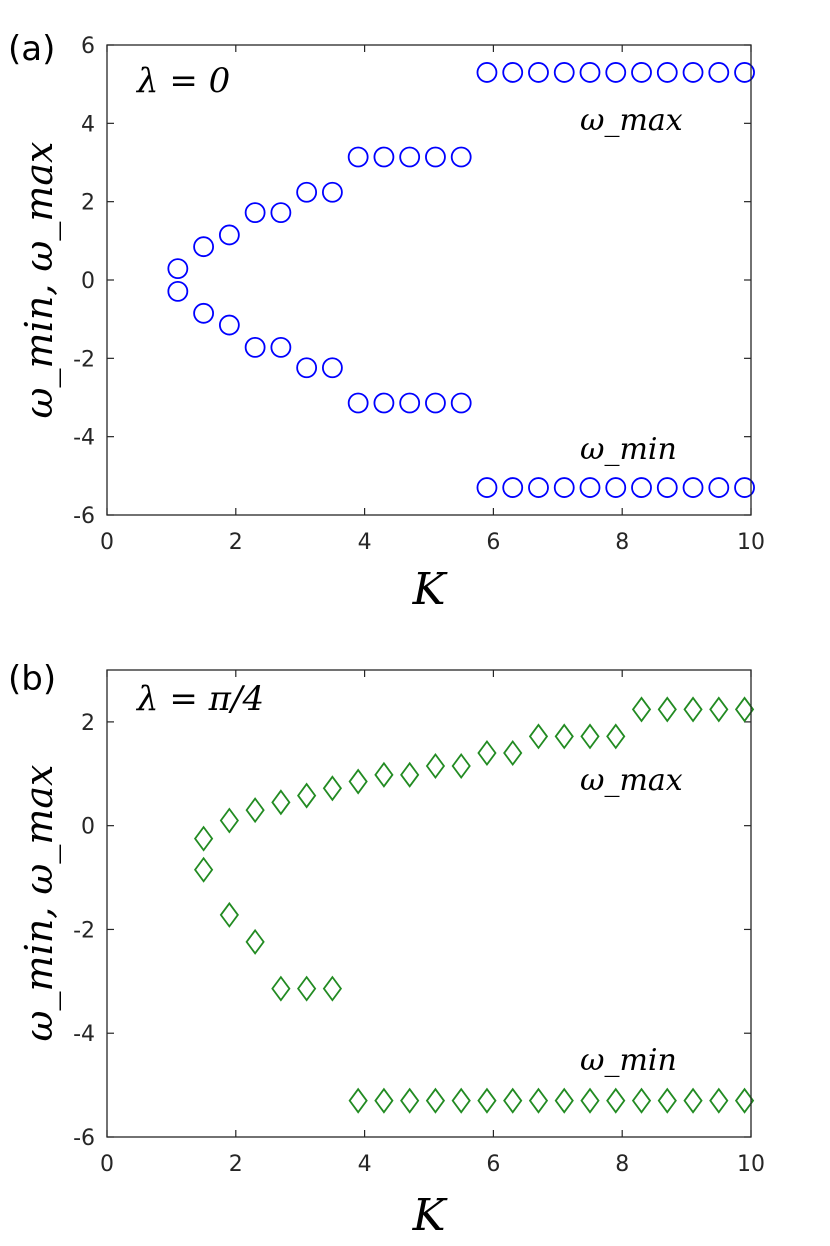 The width and height of the screenshot is (830, 1246). Describe the element at coordinates (31, 49) in the screenshot. I see `panel-a-label: (a)` at that location.